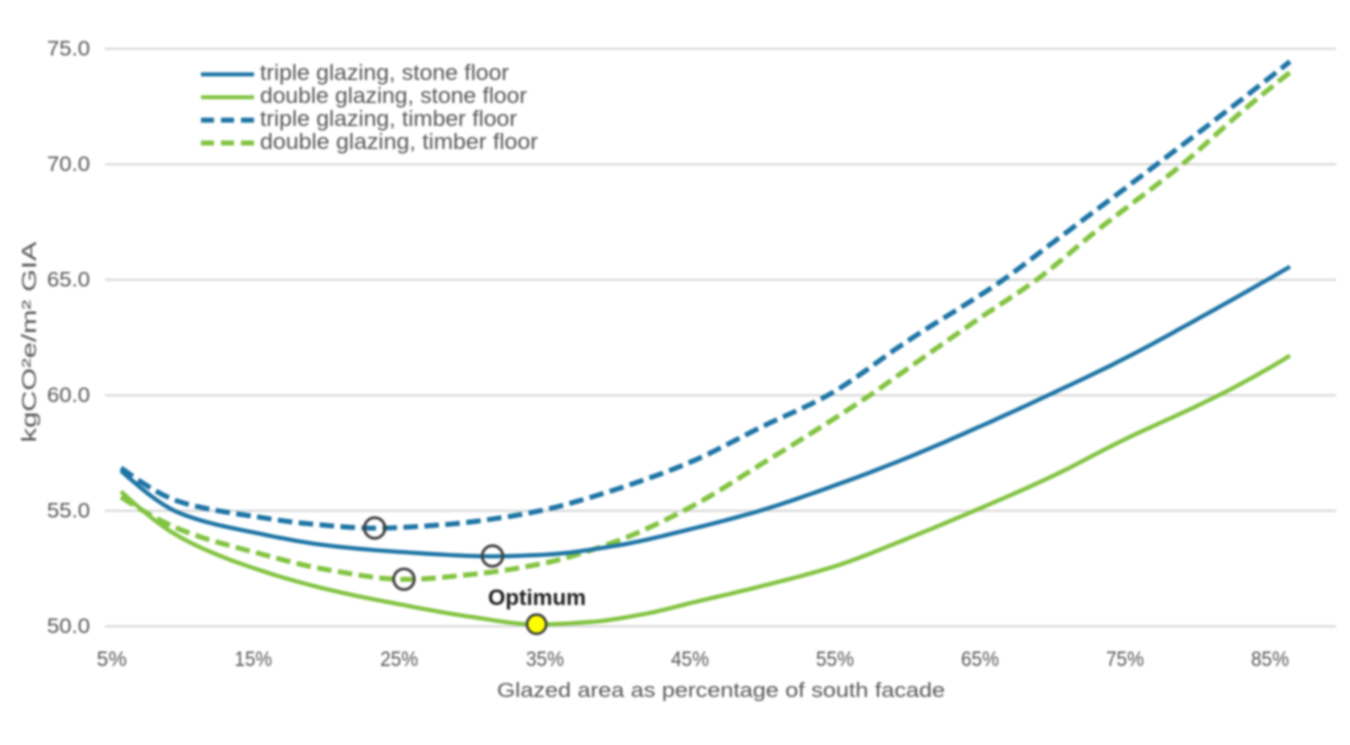  What do you see at coordinates (384, 72) in the screenshot?
I see `svg-text: triple glazing, stone floor` at bounding box center [384, 72].